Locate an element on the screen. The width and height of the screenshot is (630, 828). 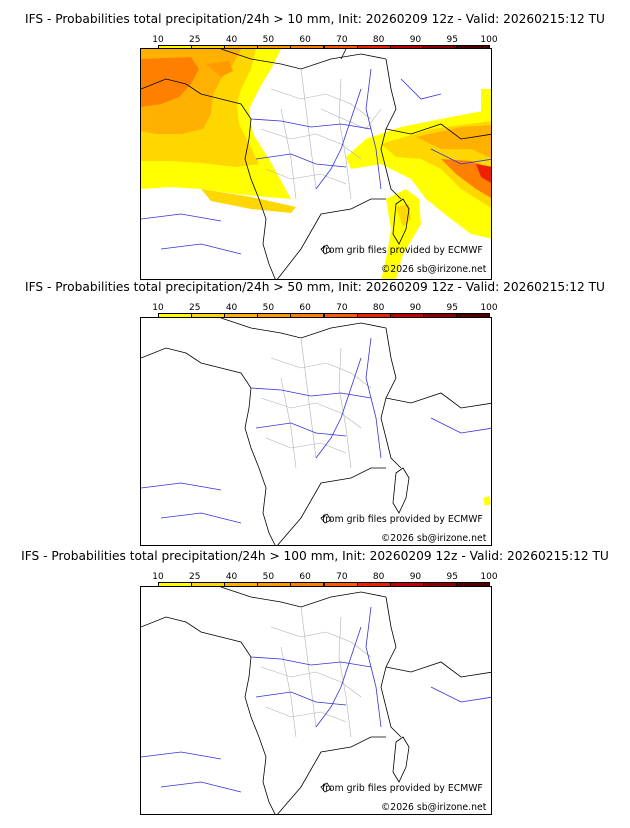
precip-probability-shading is located at coordinates (487, 501).